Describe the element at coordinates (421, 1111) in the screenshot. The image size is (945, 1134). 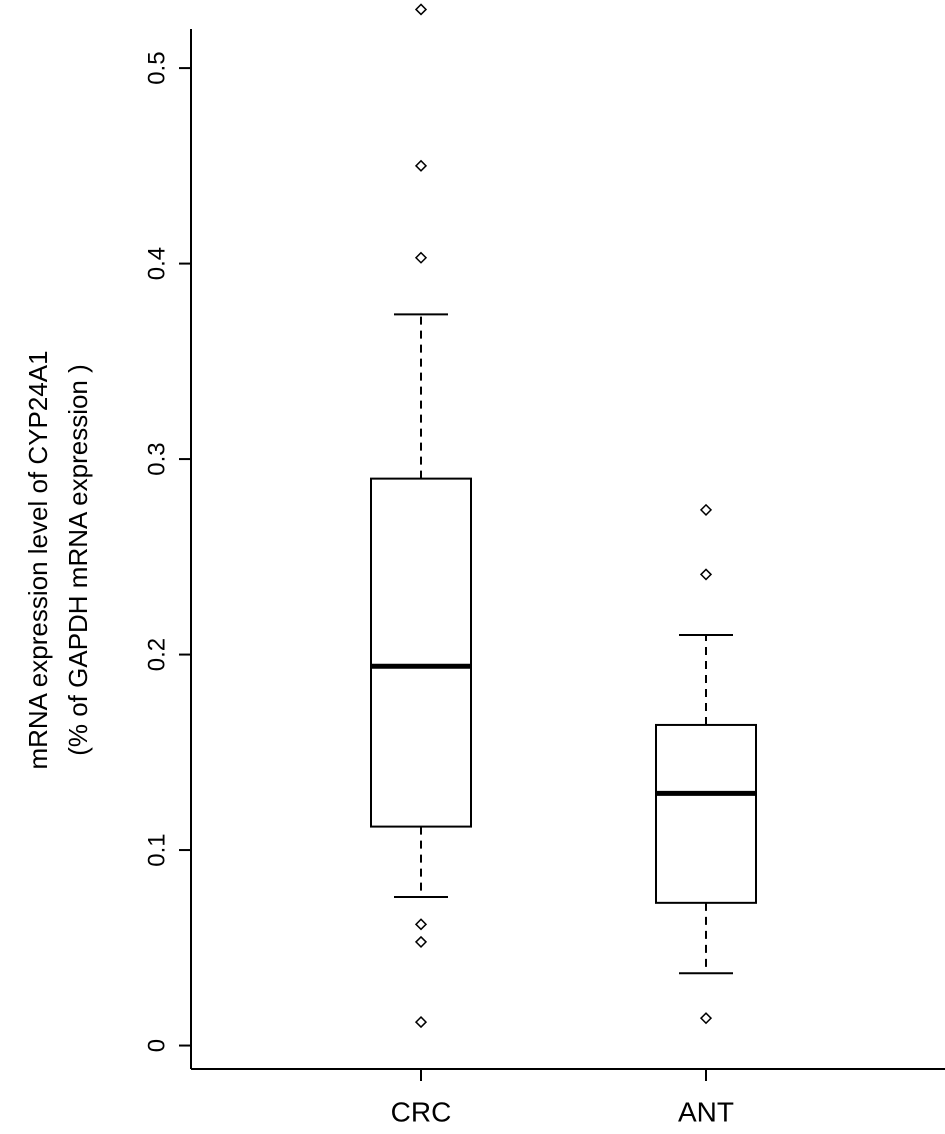
I see `x-tick-label: CRC` at that location.